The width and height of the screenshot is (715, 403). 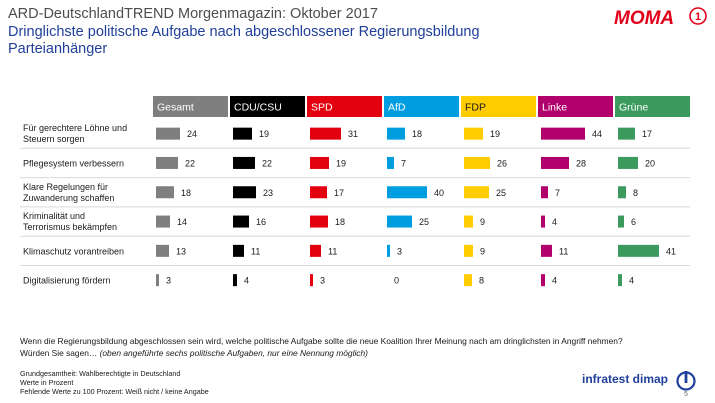 I want to click on page-number: 5, so click(x=686, y=394).